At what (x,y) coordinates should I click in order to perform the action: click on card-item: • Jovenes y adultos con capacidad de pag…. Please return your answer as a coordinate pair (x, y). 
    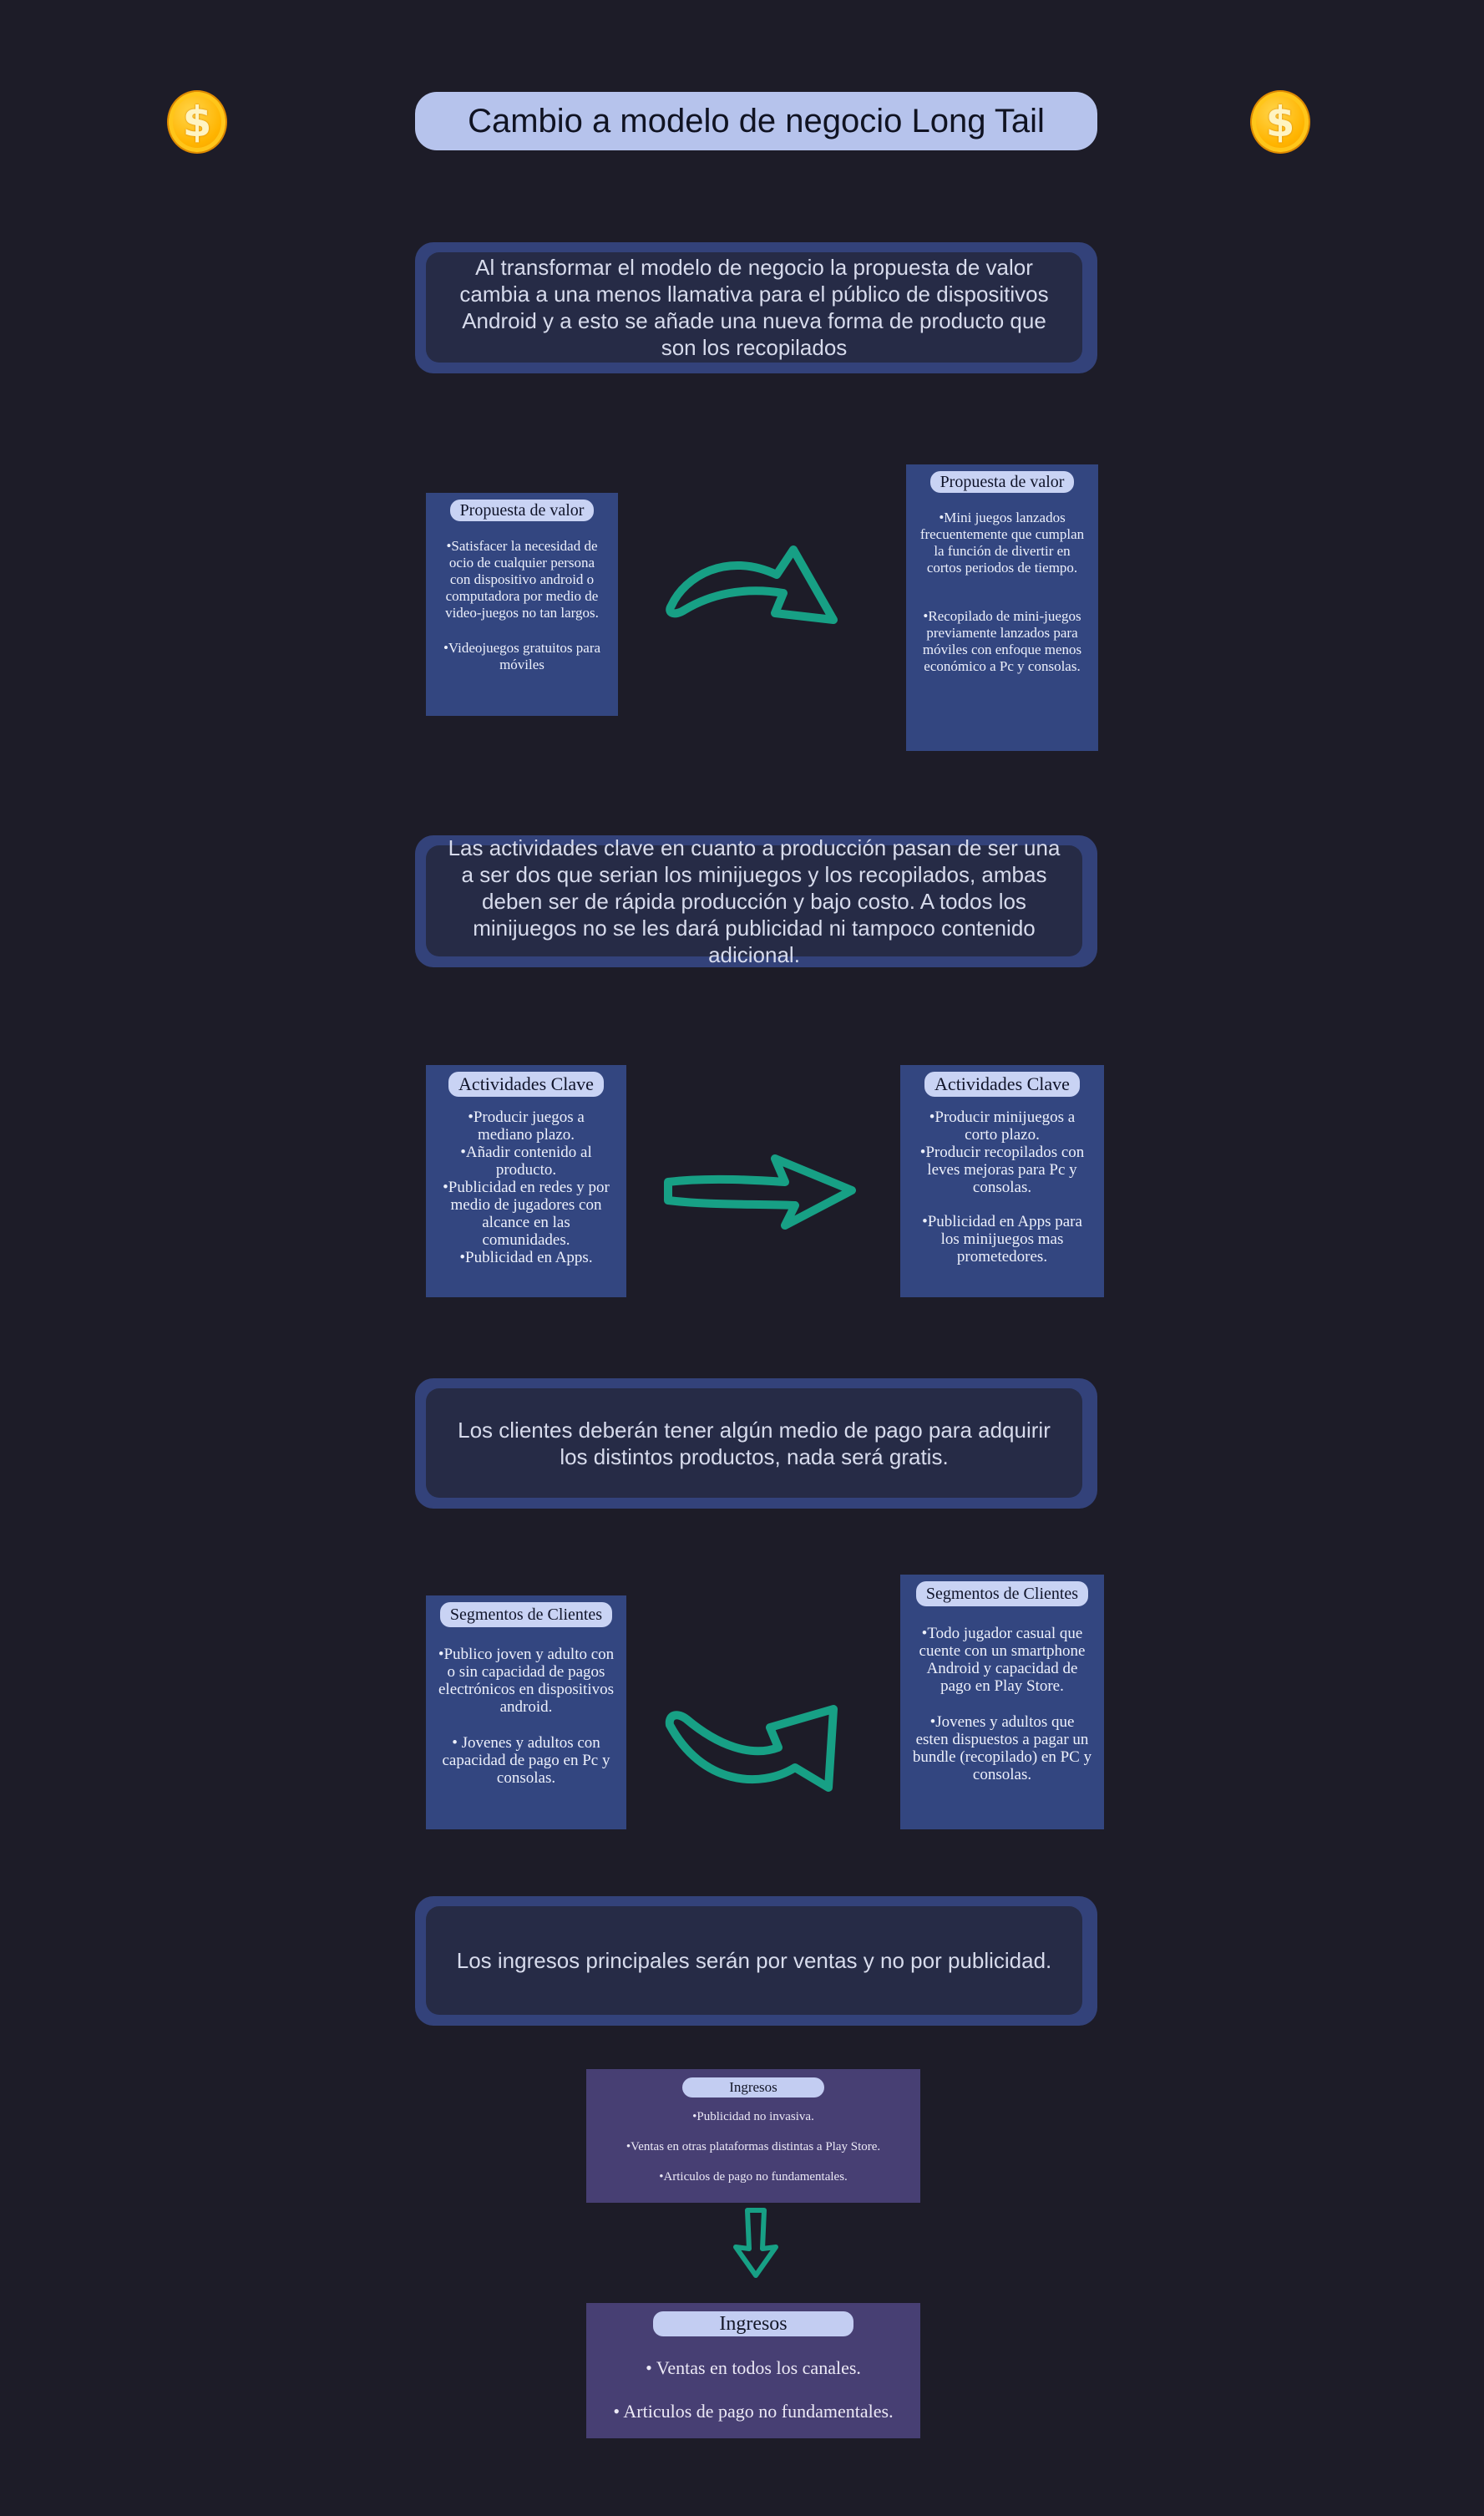
    Looking at the image, I should click on (526, 1760).